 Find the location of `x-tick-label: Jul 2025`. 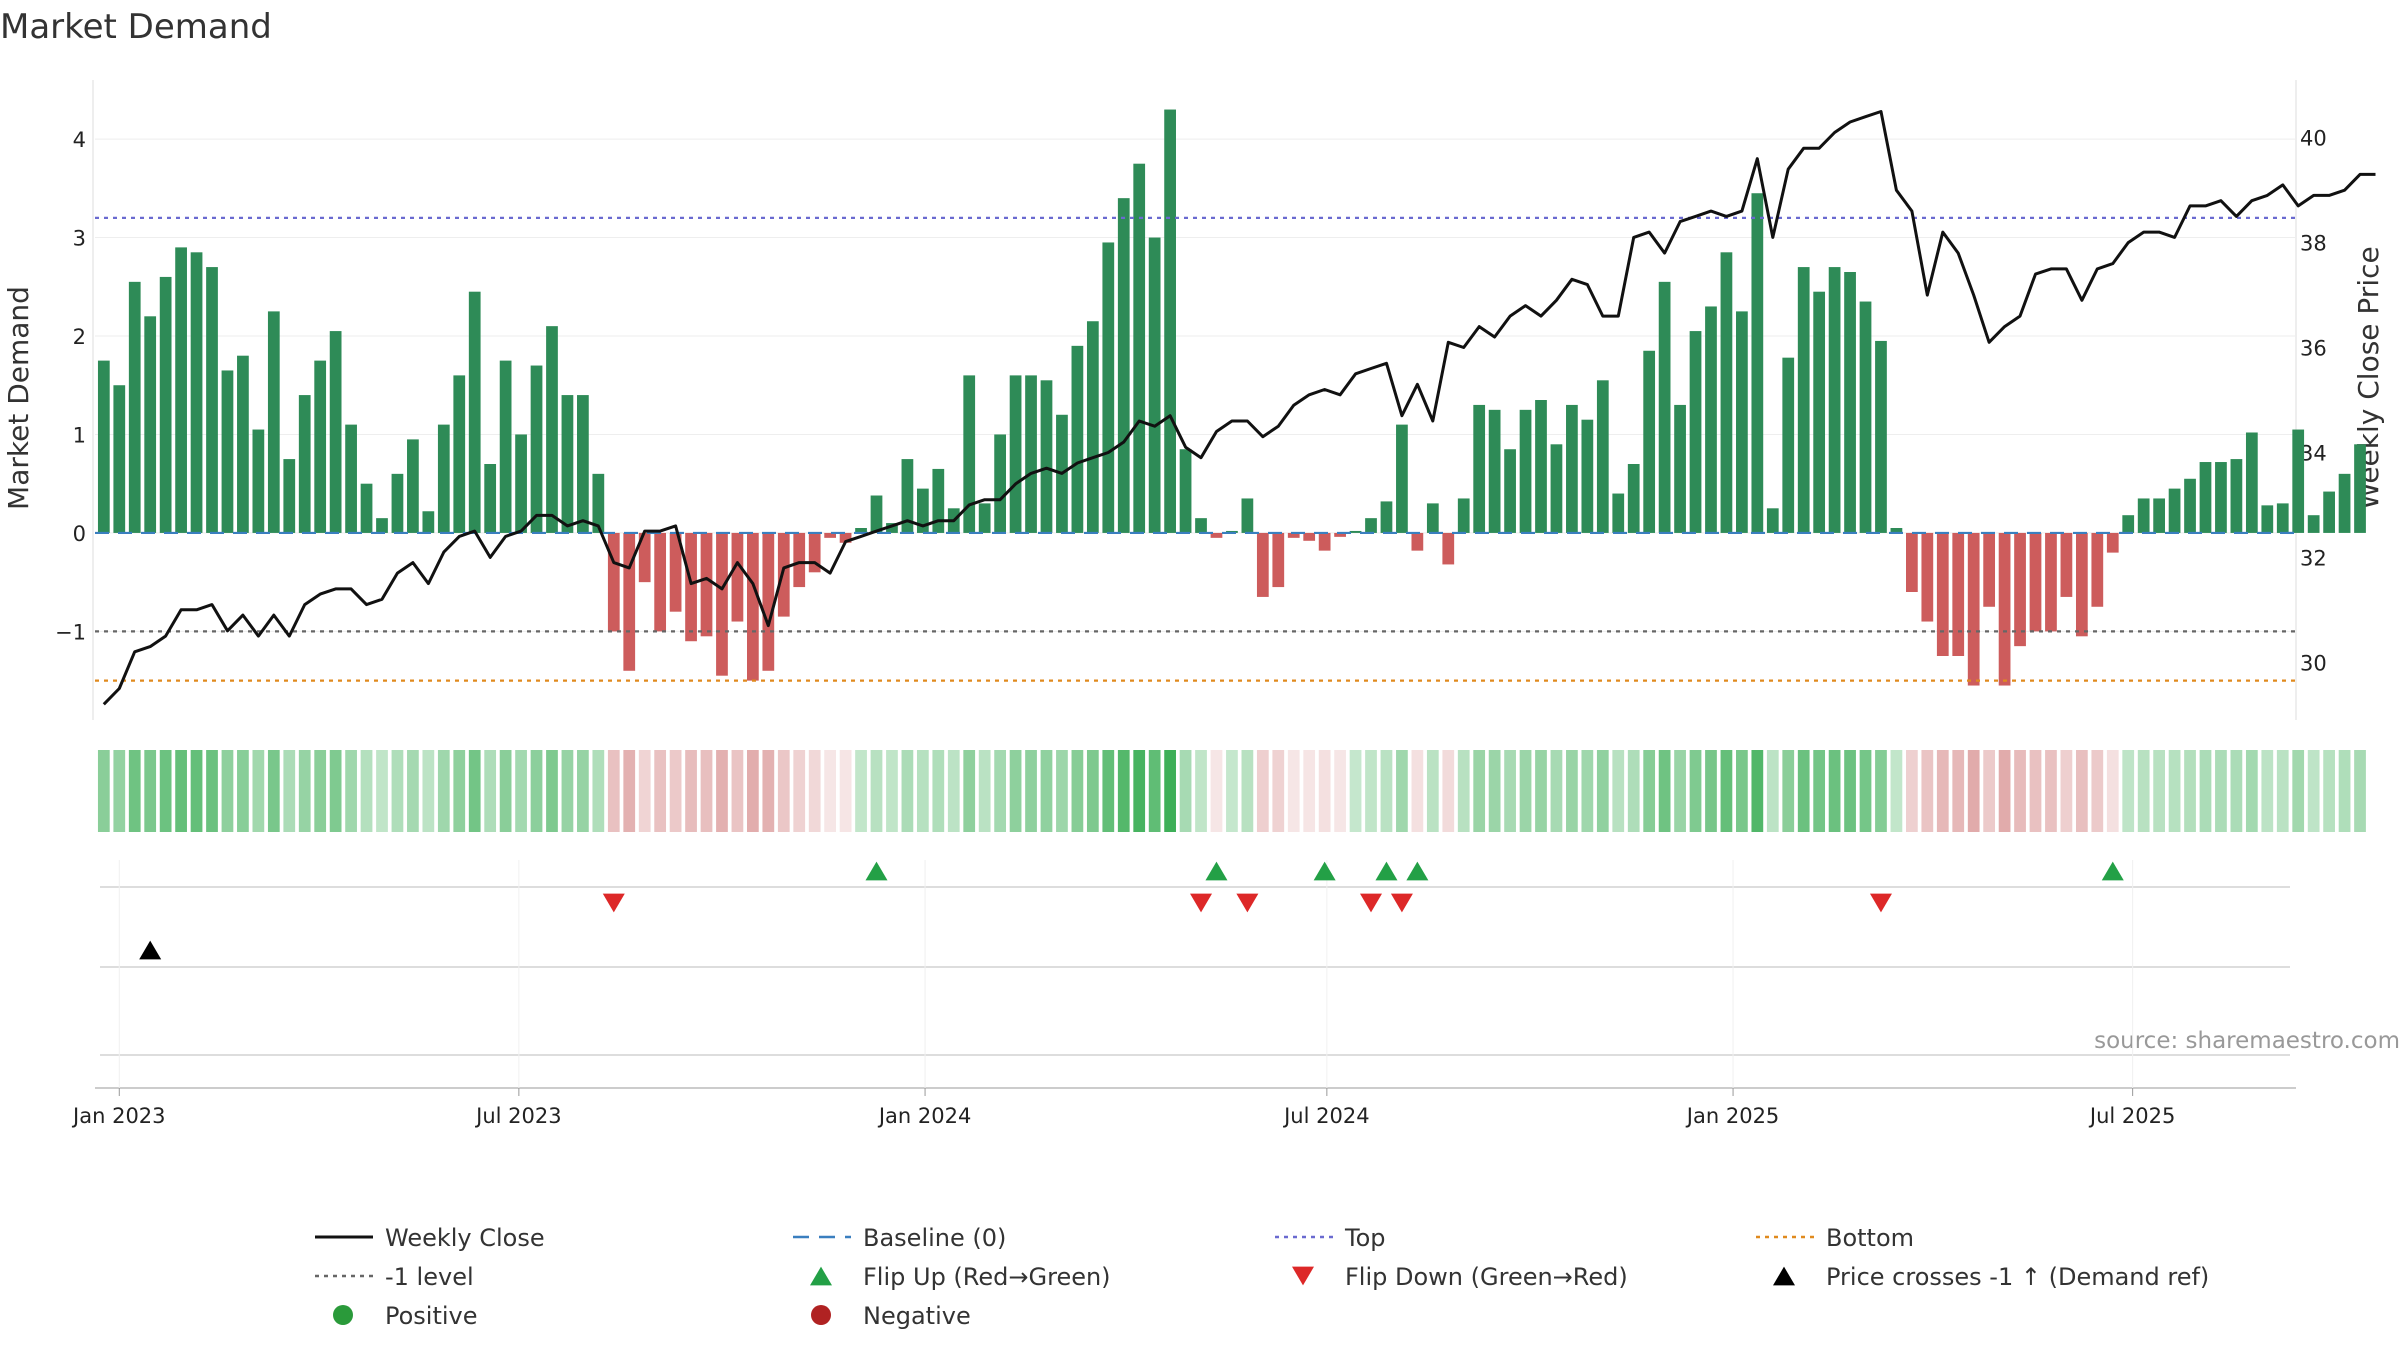

x-tick-label: Jul 2025 is located at coordinates (2131, 1116).